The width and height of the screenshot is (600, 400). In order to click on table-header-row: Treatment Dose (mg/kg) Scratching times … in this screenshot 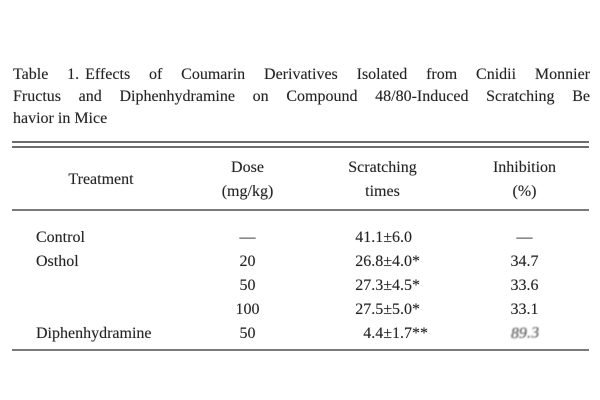, I will do `click(300, 180)`.